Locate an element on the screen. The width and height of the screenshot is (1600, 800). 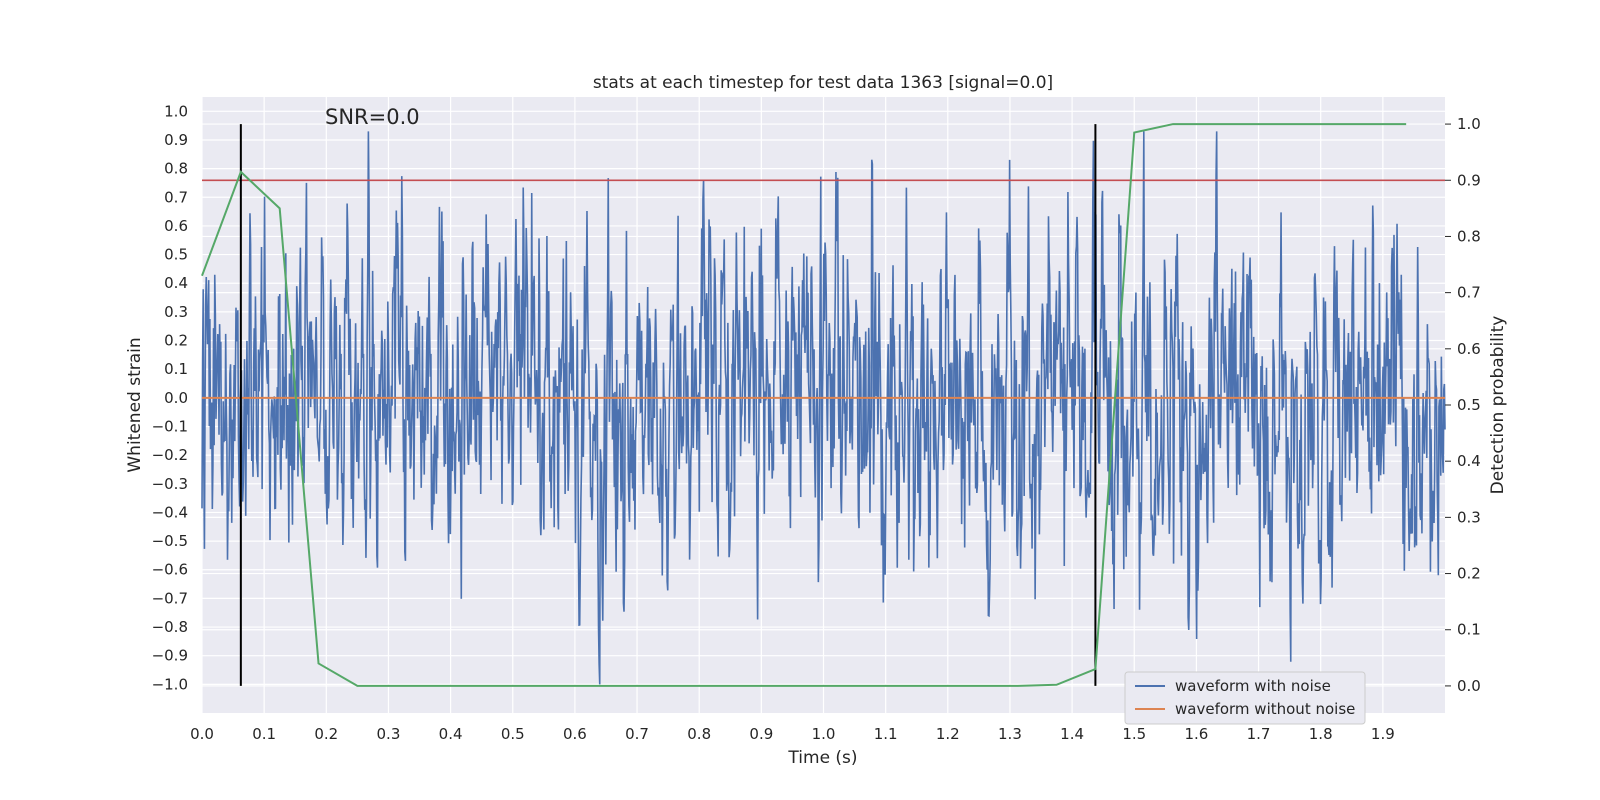
y2-axis-label: Detection probability is located at coordinates (1498, 405).